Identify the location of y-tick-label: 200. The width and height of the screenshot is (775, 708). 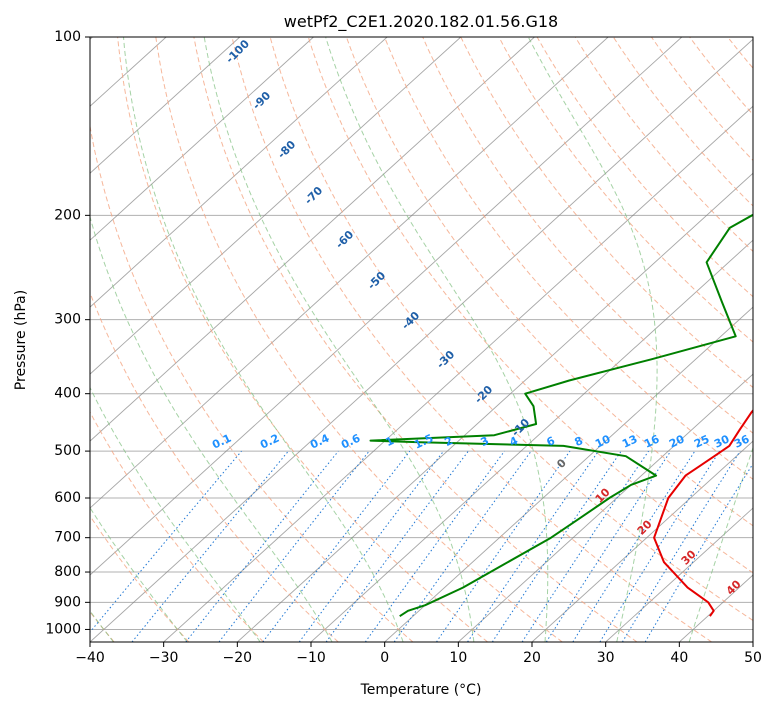
(67, 215).